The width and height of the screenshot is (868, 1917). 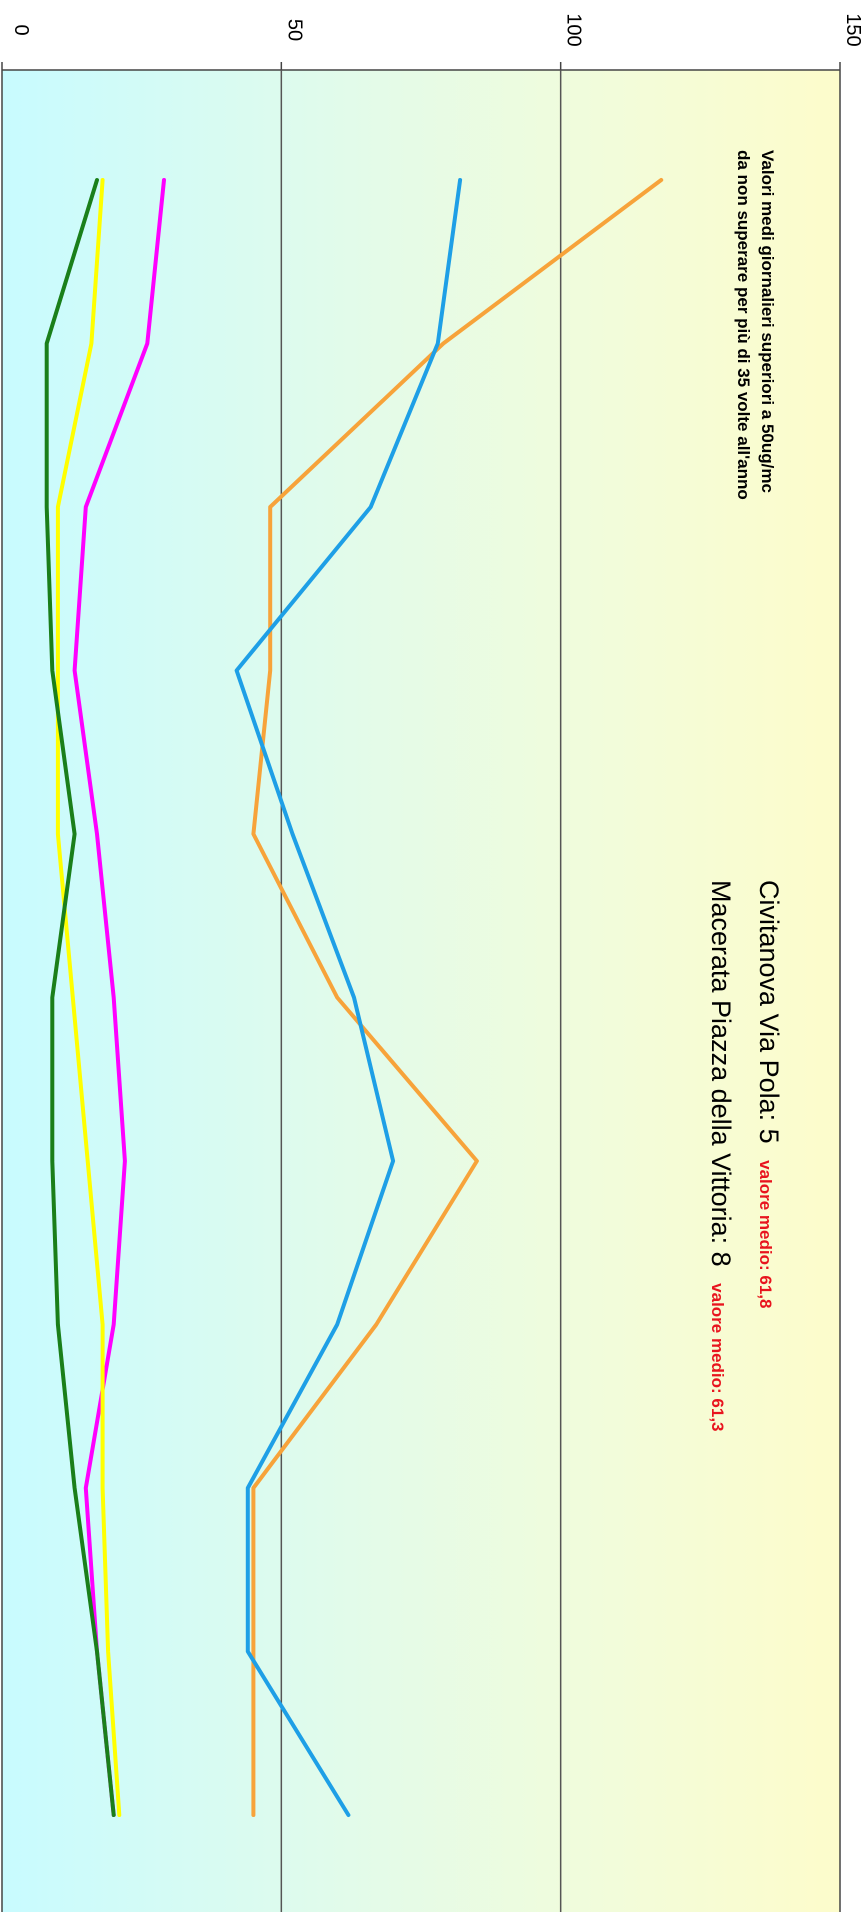 I want to click on y-tick-label-0: 0, so click(x=21, y=29).